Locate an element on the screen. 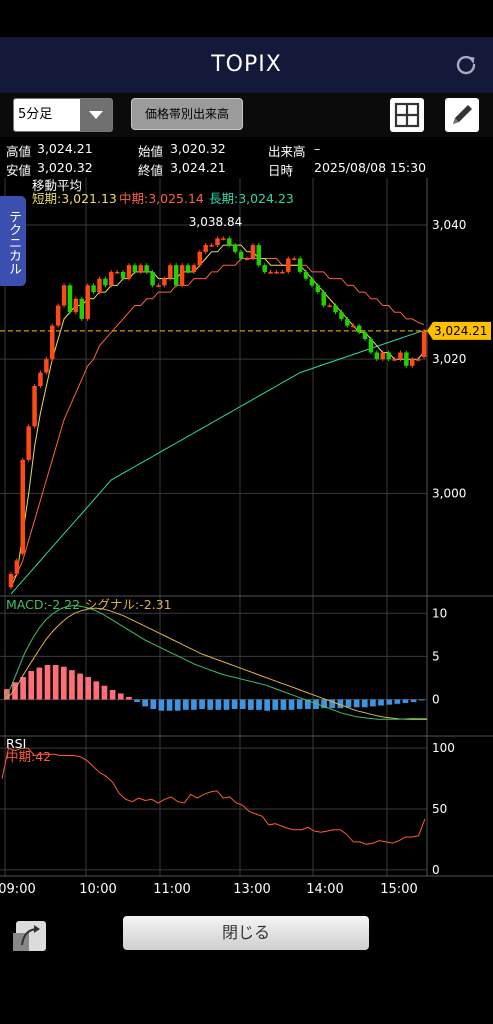 This screenshot has width=493, height=1024. signal-legend: シグナル:-2.31 is located at coordinates (128, 604).